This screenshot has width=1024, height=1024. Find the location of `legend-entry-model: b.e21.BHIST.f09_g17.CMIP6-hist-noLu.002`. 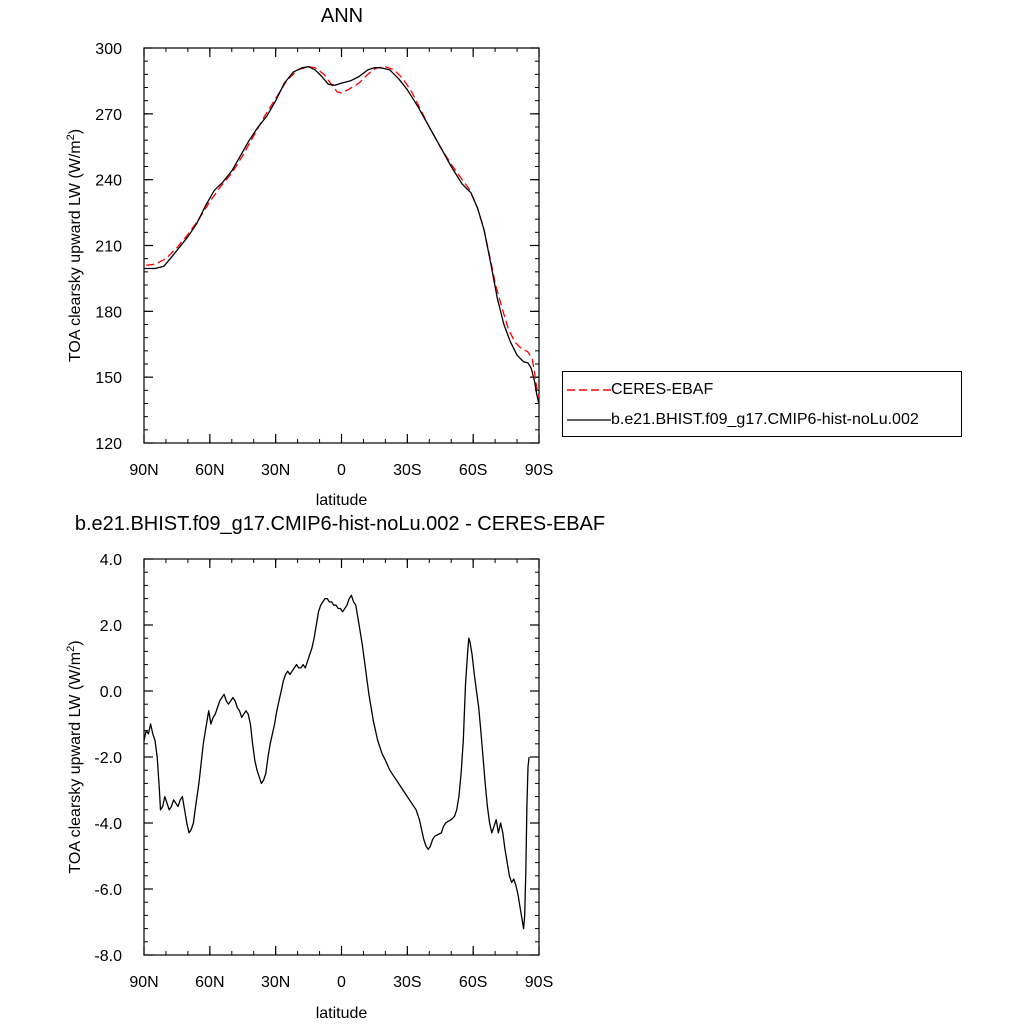

legend-entry-model: b.e21.BHIST.f09_g17.CMIP6-hist-noLu.002 is located at coordinates (762, 420).